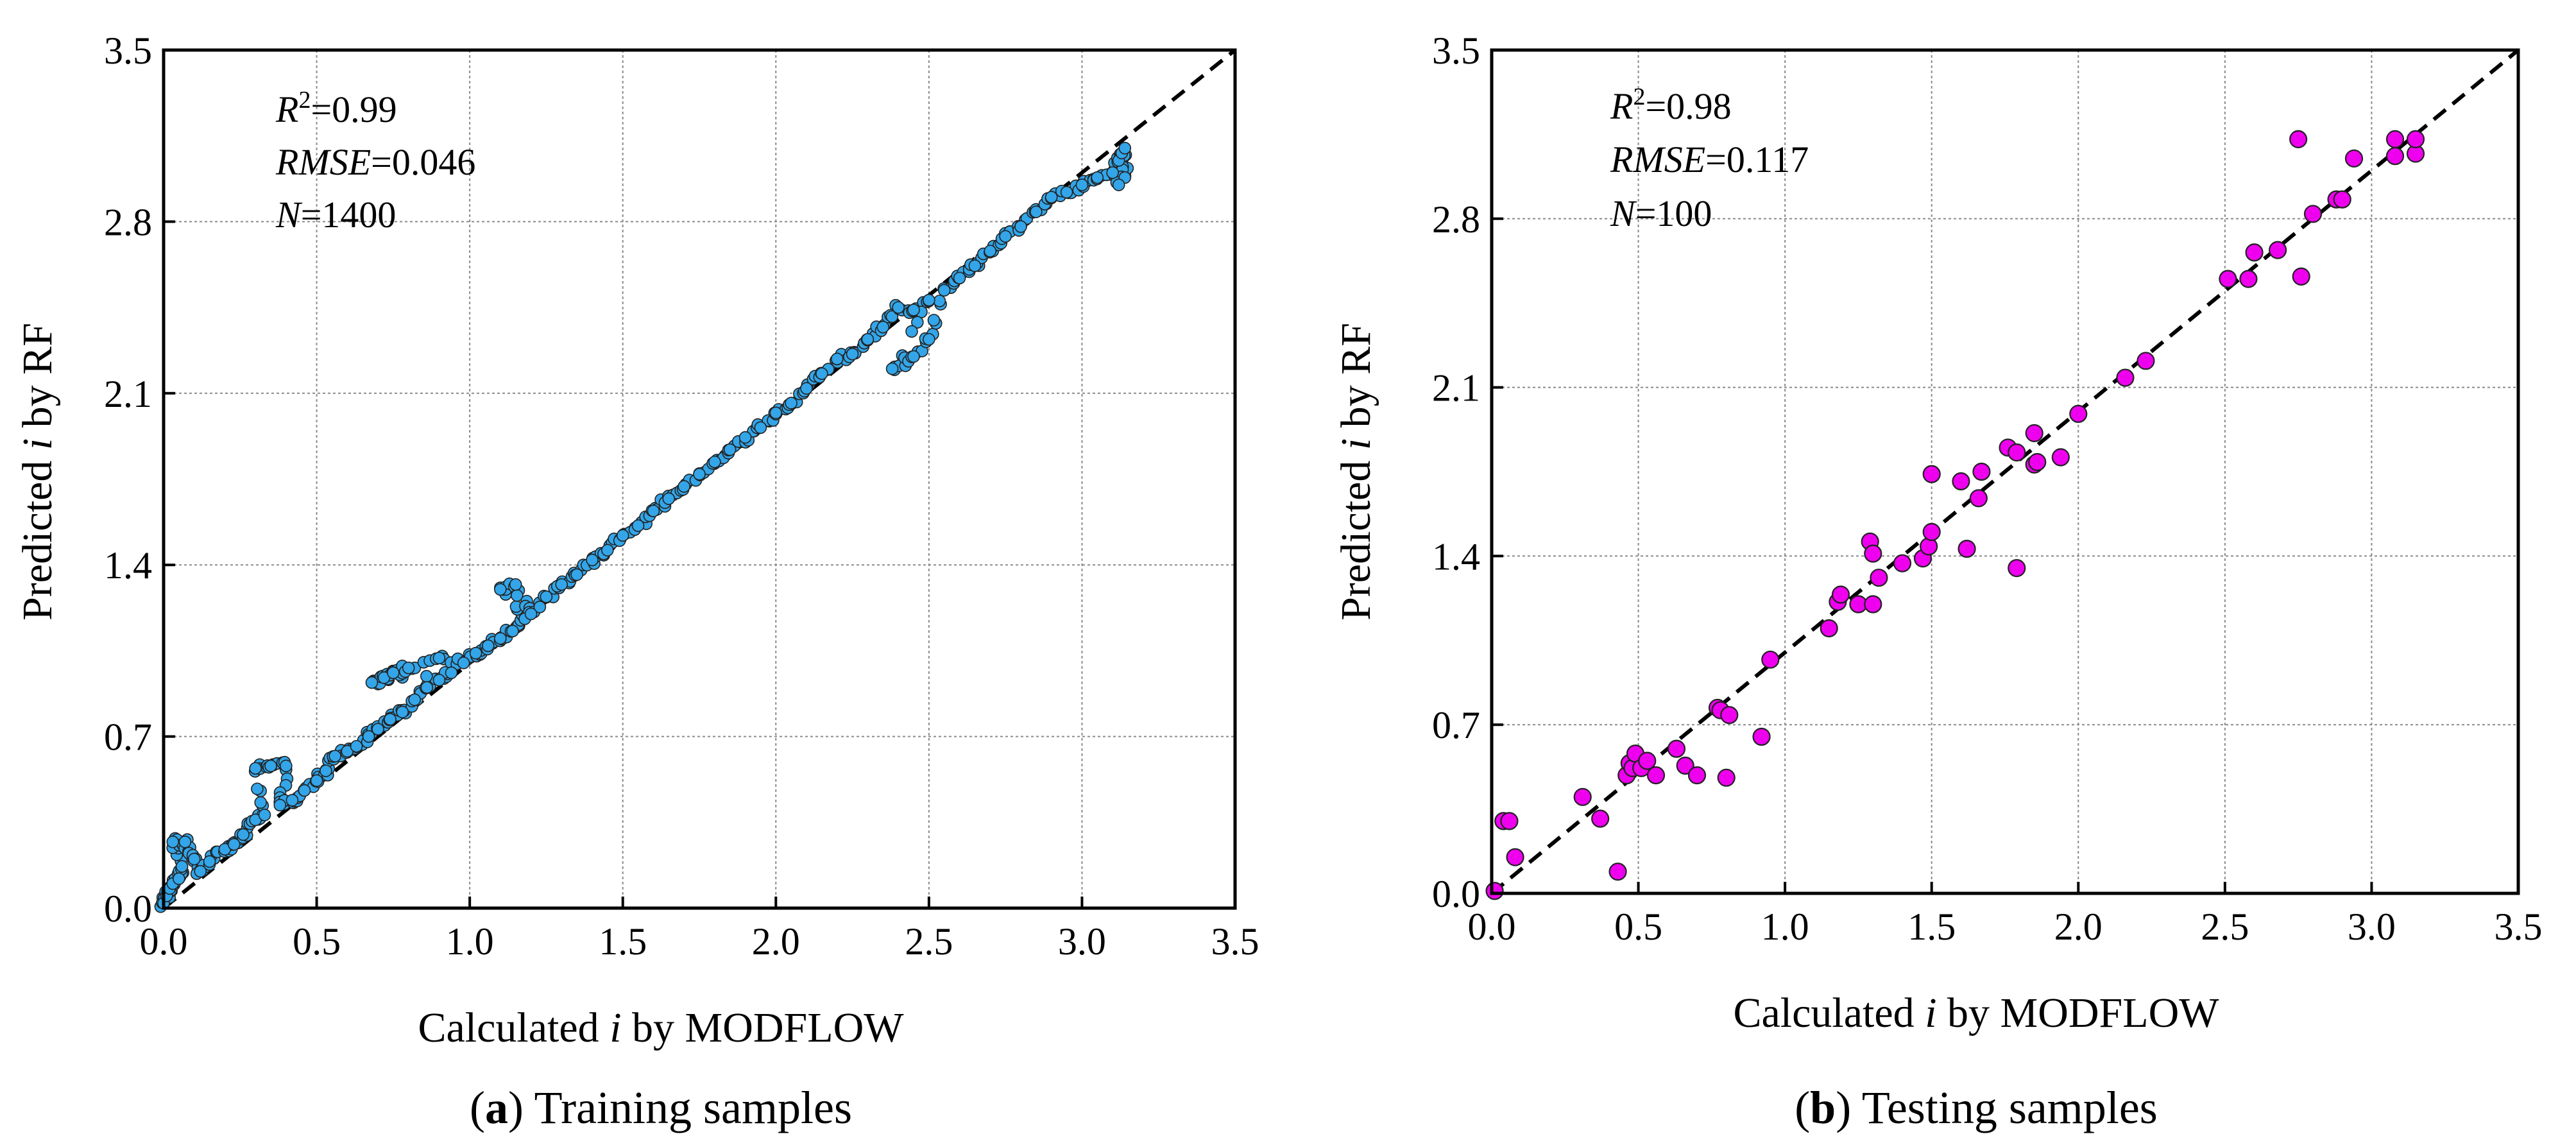 This screenshot has width=2576, height=1143. What do you see at coordinates (1638, 927) in the screenshot?
I see `x-tick-label: 0.5` at bounding box center [1638, 927].